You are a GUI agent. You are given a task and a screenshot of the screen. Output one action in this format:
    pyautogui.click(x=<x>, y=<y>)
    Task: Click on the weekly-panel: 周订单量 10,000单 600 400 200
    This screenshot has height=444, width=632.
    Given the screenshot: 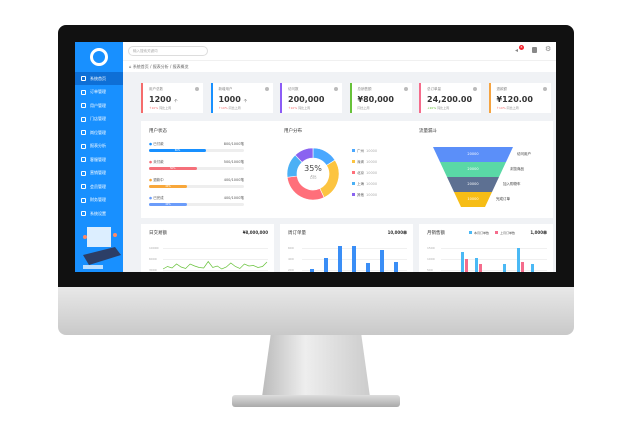 What is the action you would take?
    pyautogui.click(x=346, y=248)
    